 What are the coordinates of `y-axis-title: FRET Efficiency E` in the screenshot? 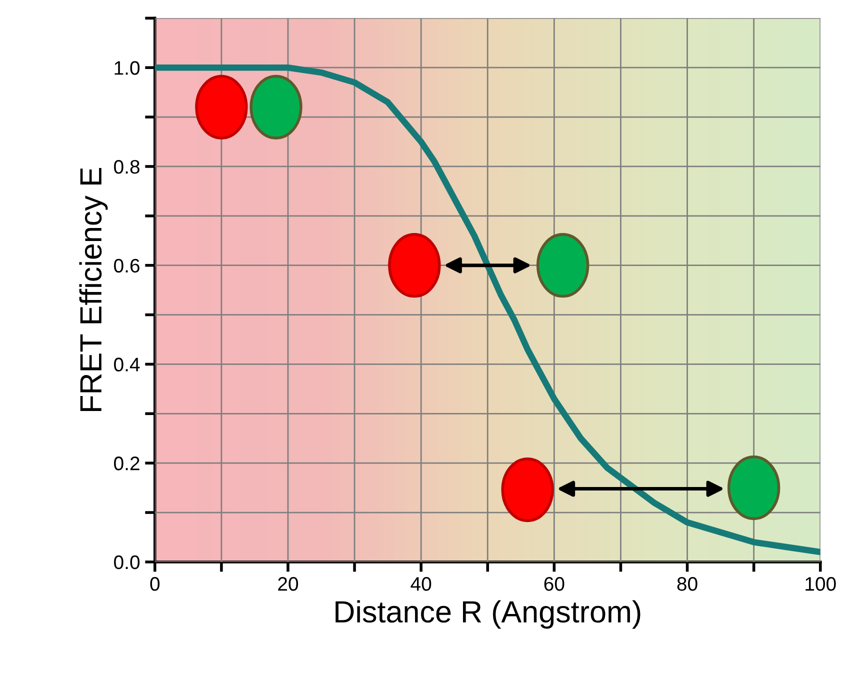 It's located at (93, 289).